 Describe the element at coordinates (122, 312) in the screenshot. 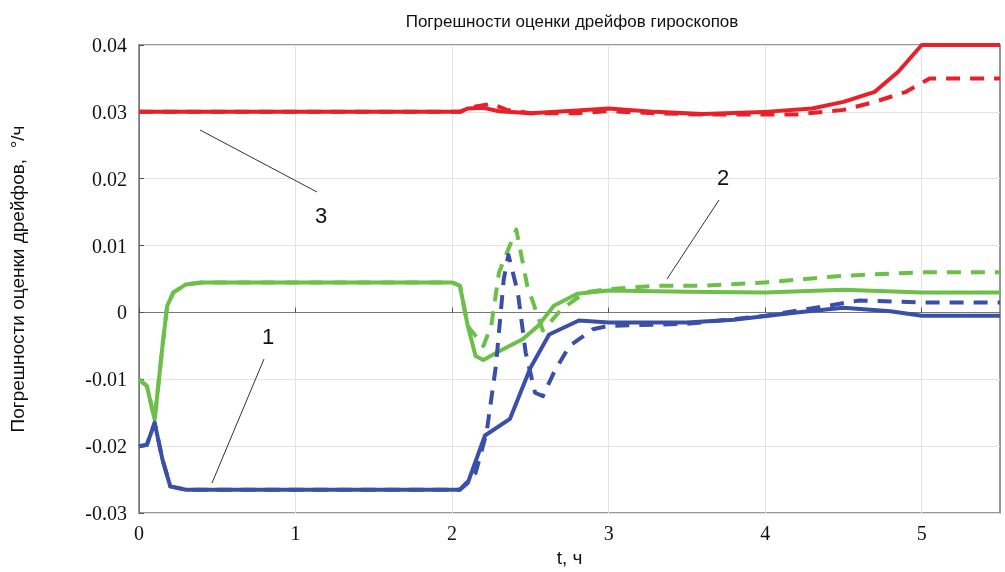

I see `y-tick-label: 0` at that location.